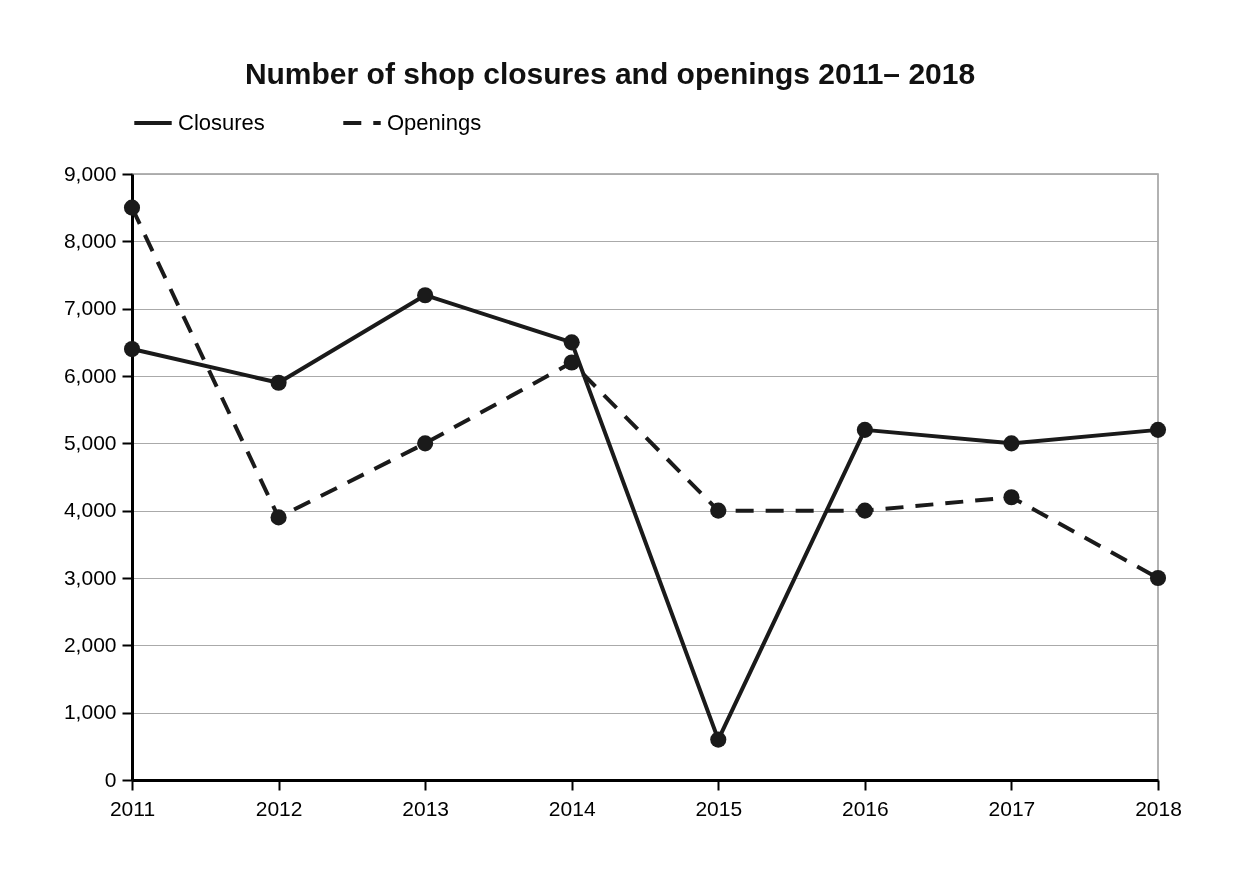 Image resolution: width=1252 pixels, height=878 pixels. I want to click on y-tick-label: 9,000, so click(90, 173).